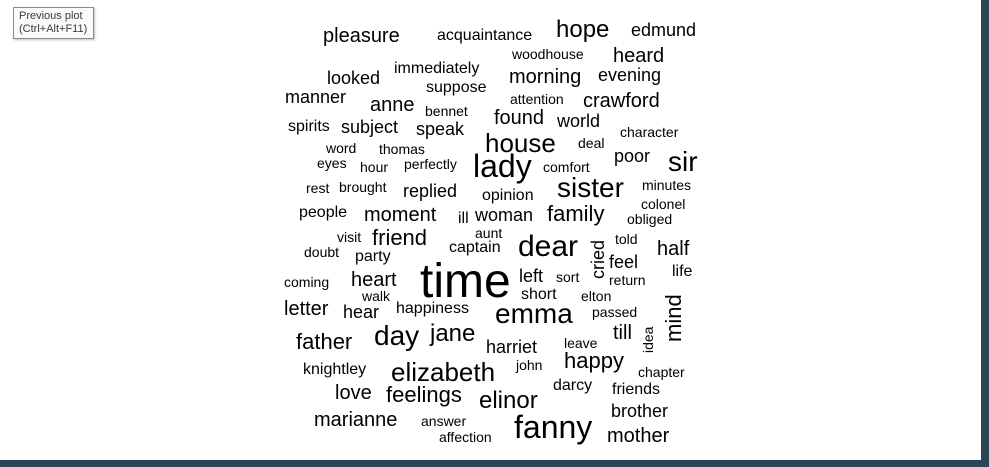 This screenshot has width=989, height=467. Describe the element at coordinates (397, 335) in the screenshot. I see `cloud-word: day` at that location.